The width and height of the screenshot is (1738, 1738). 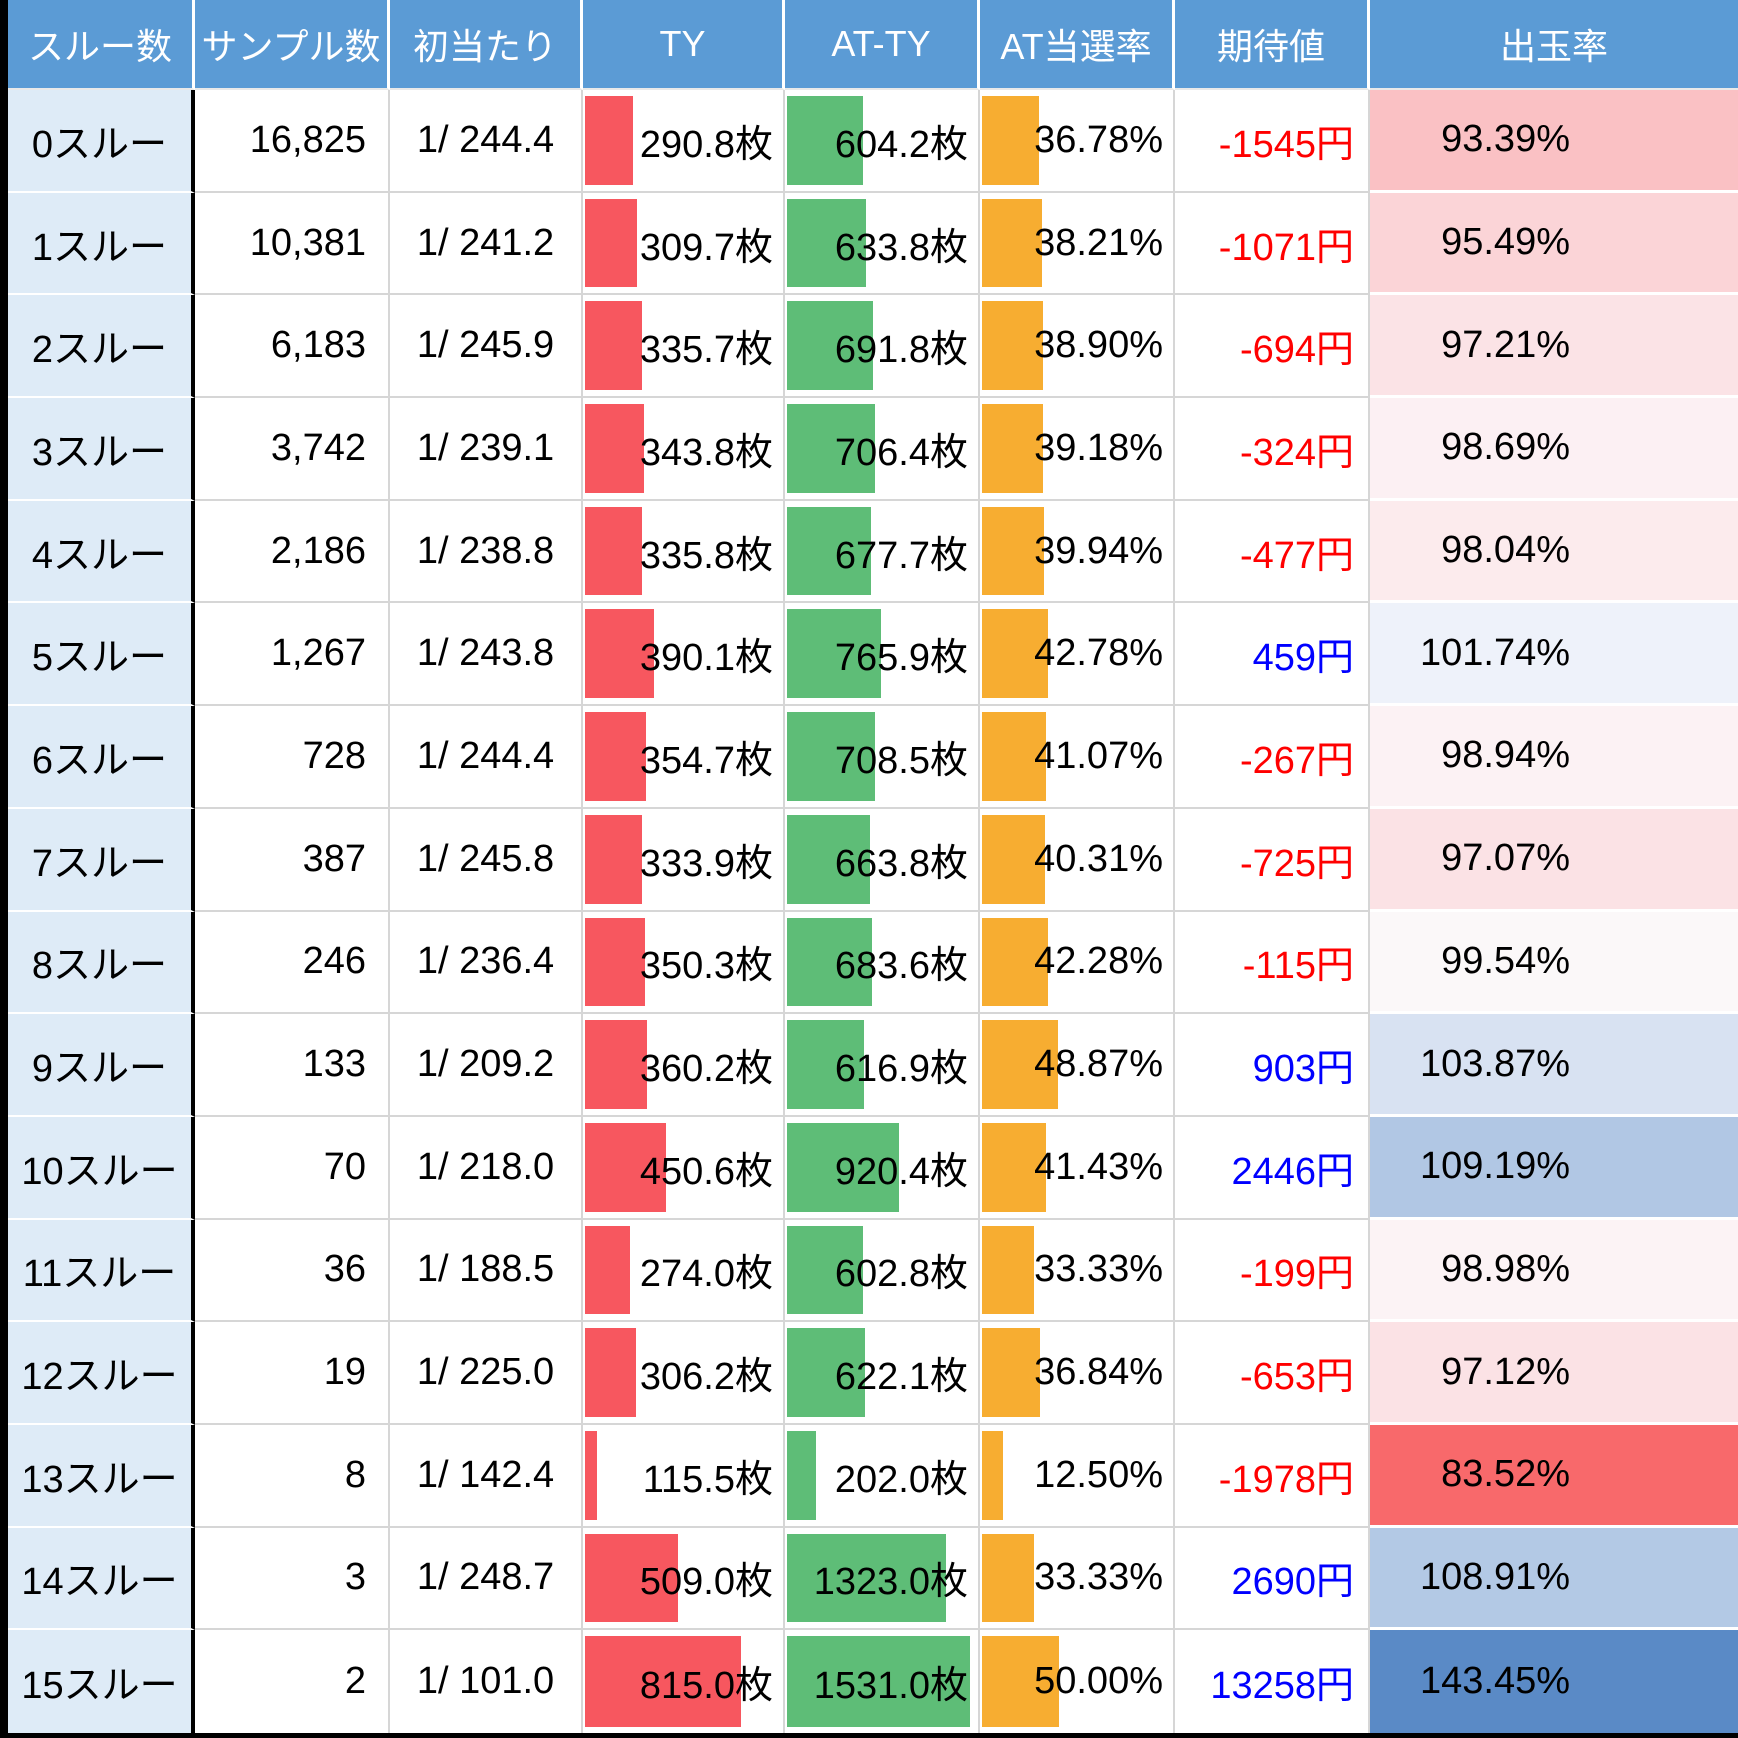 What do you see at coordinates (344, 1269) in the screenshot?
I see `sample-count-value: 36` at bounding box center [344, 1269].